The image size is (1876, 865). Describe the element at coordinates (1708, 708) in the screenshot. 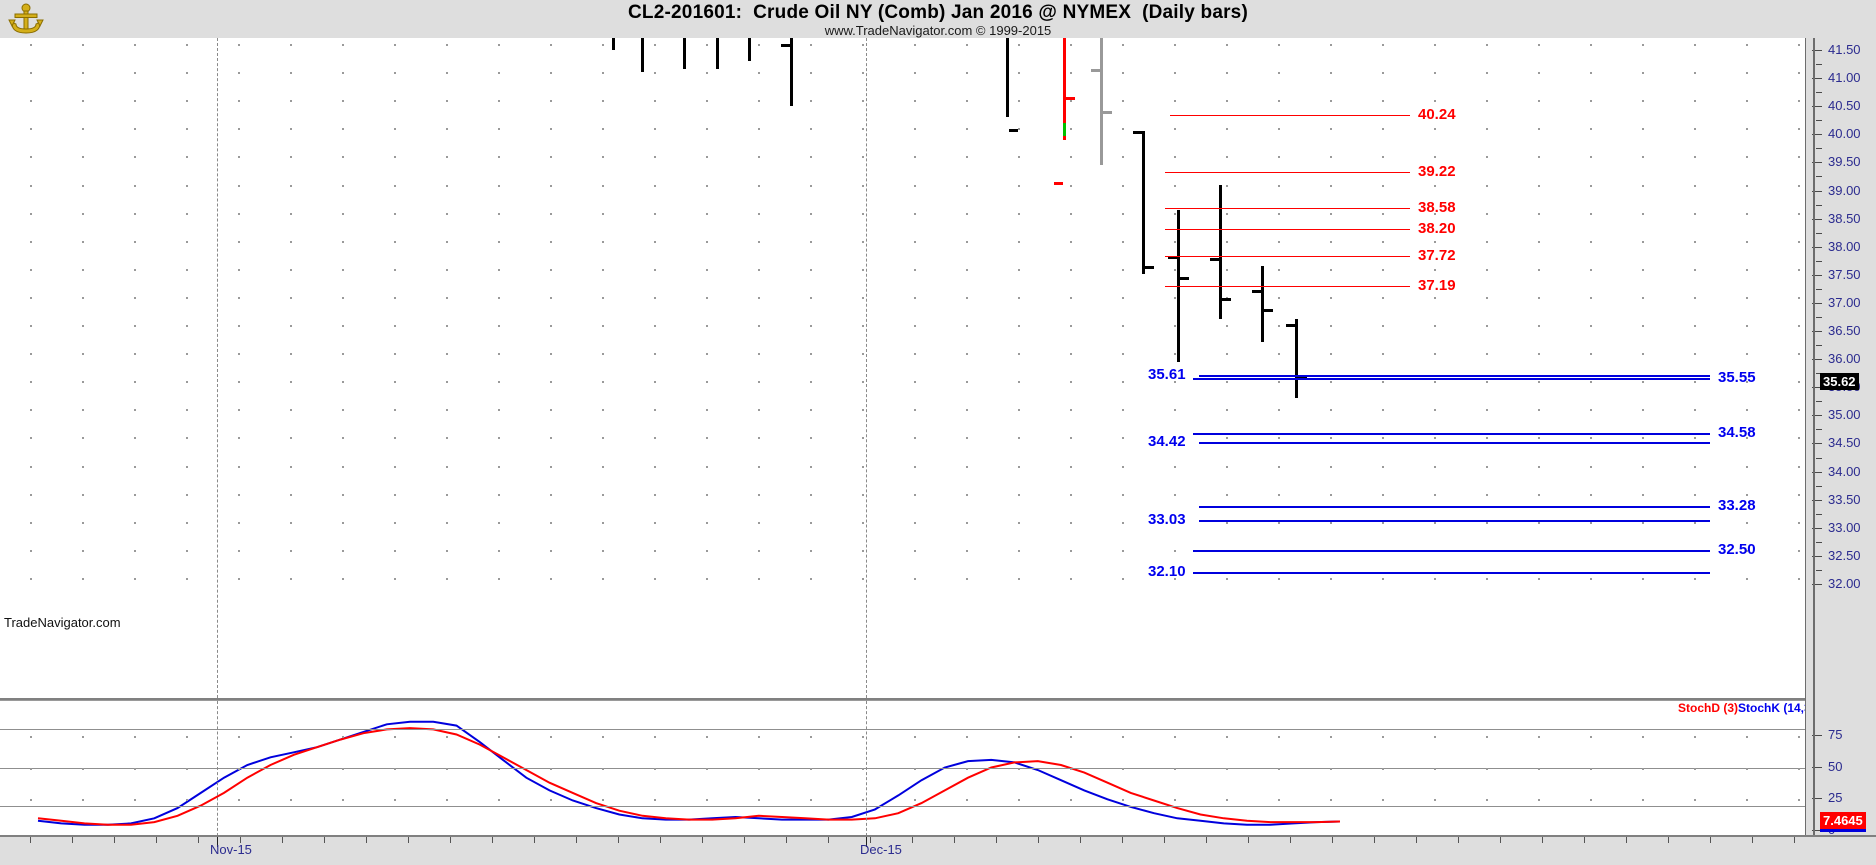

I see `legend-stoch-d: StochD (3)` at that location.